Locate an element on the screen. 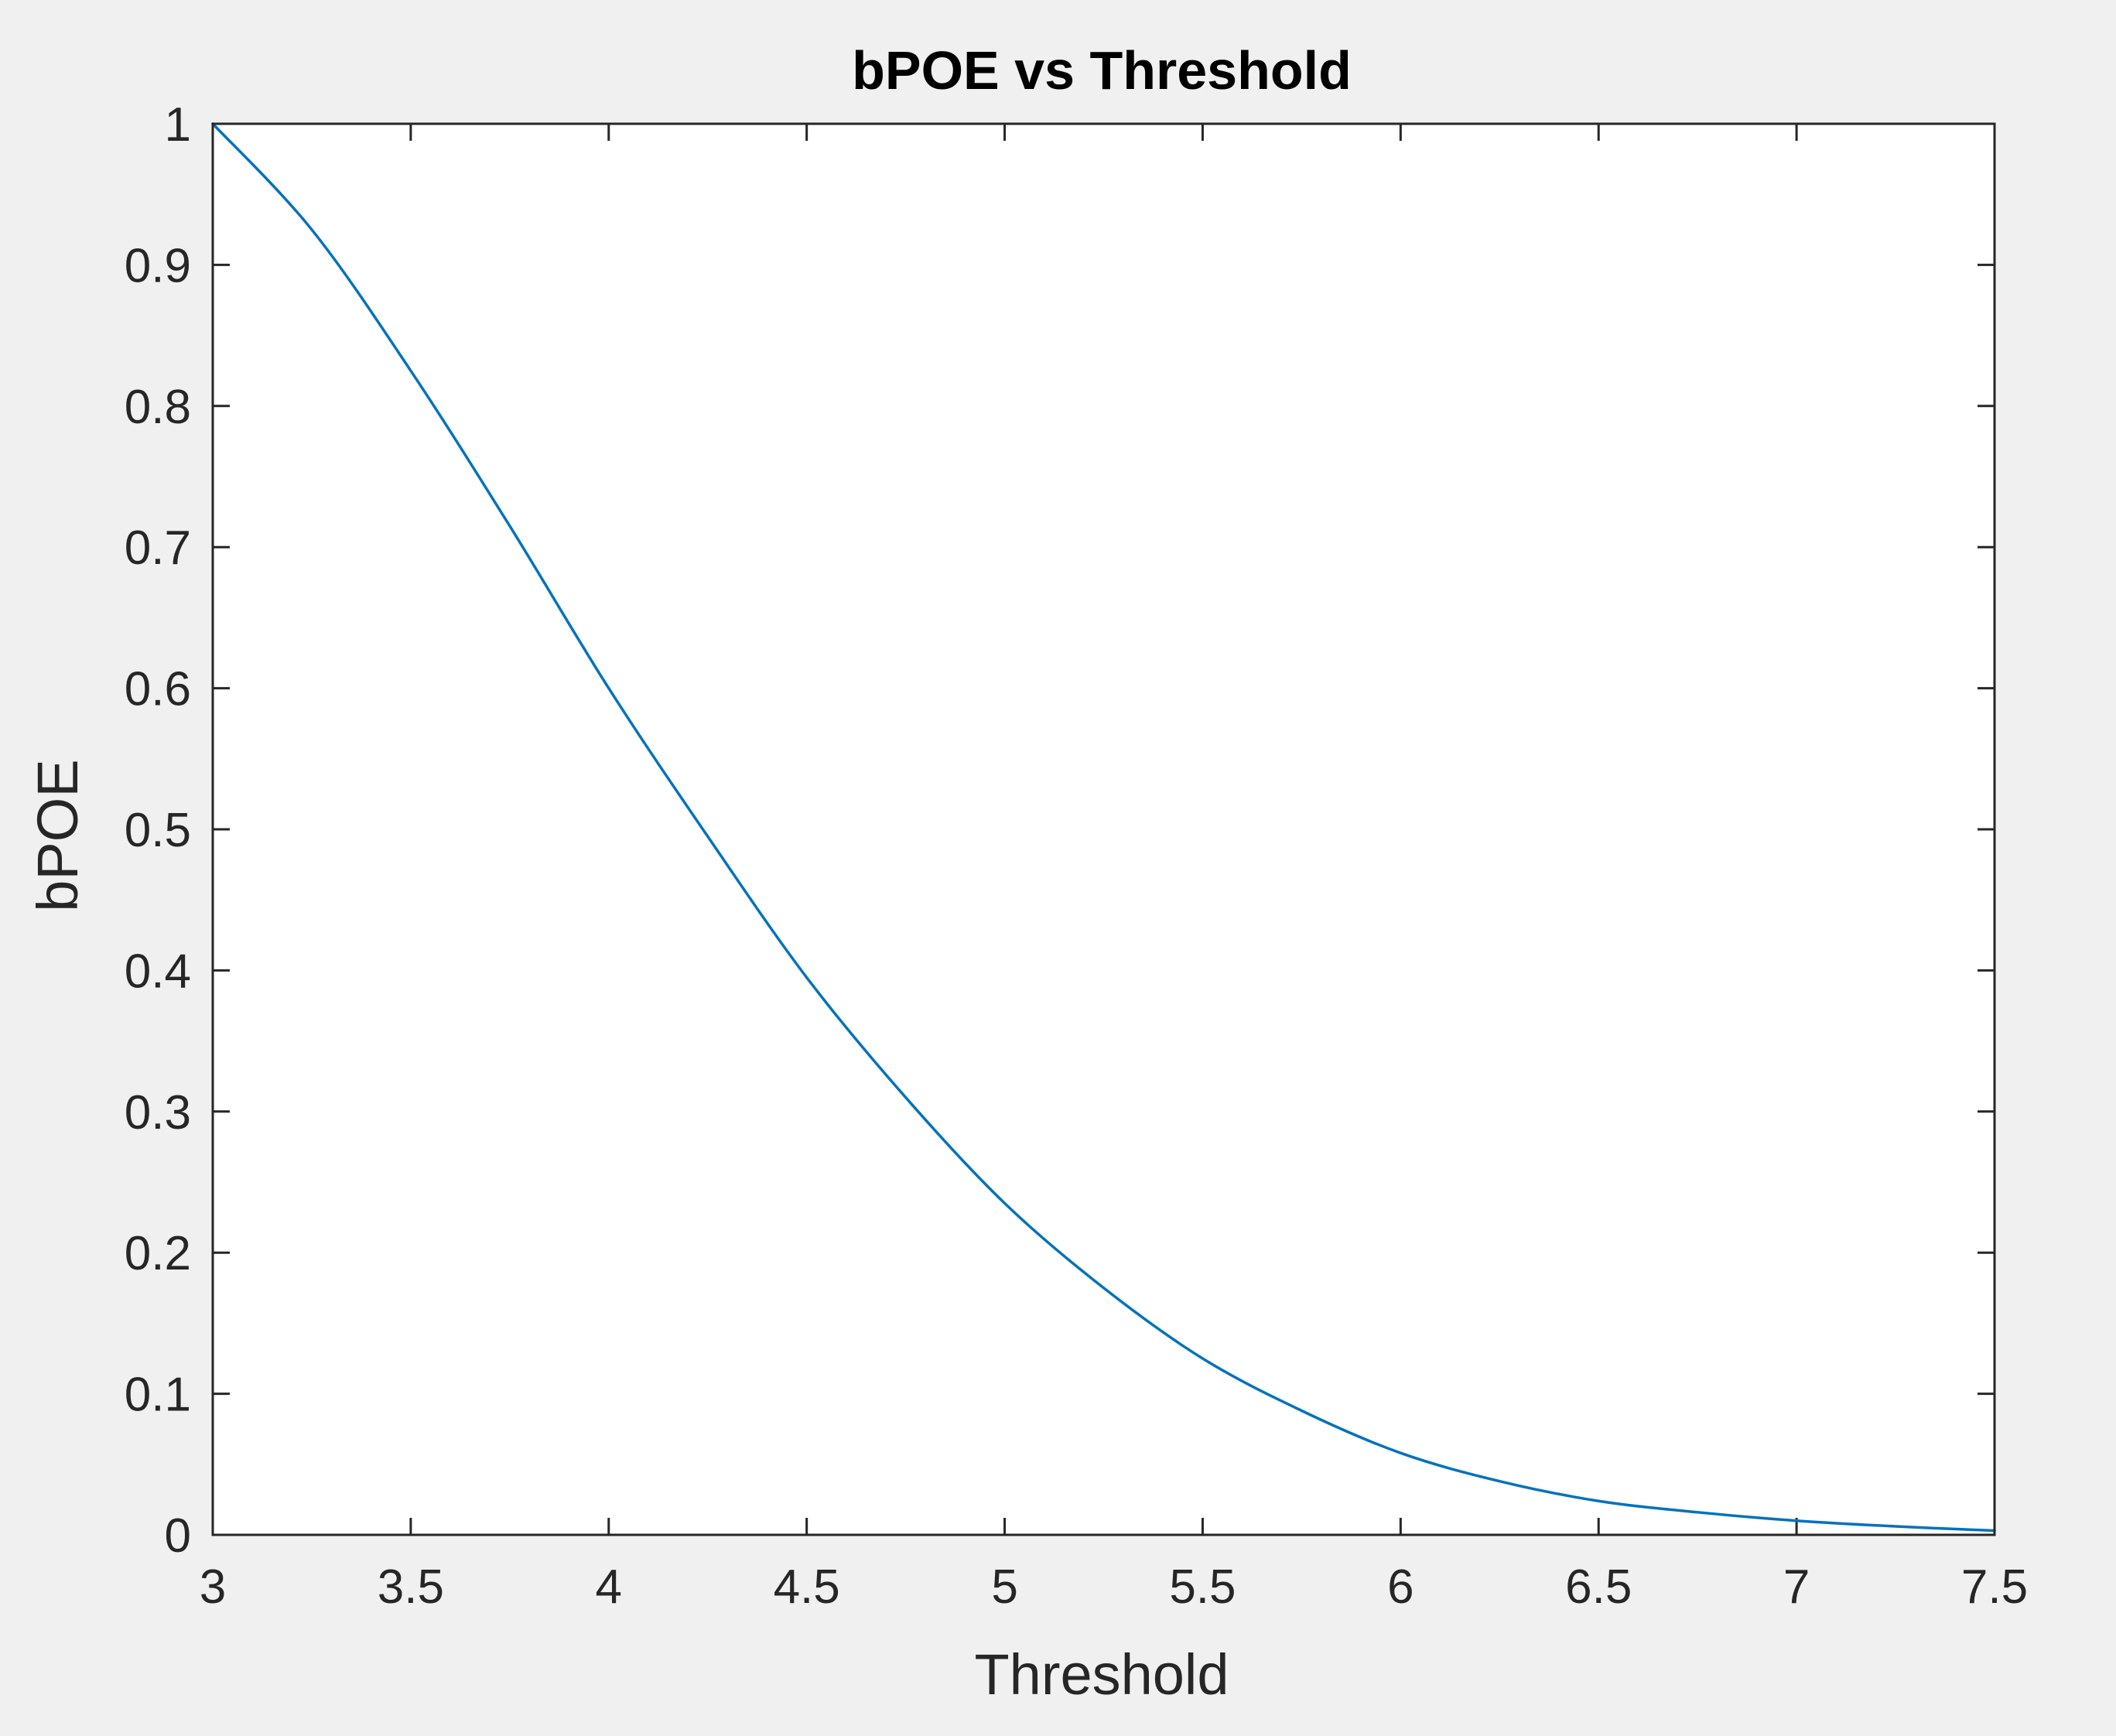  x-tick-label: 5.5 is located at coordinates (1202, 1587).